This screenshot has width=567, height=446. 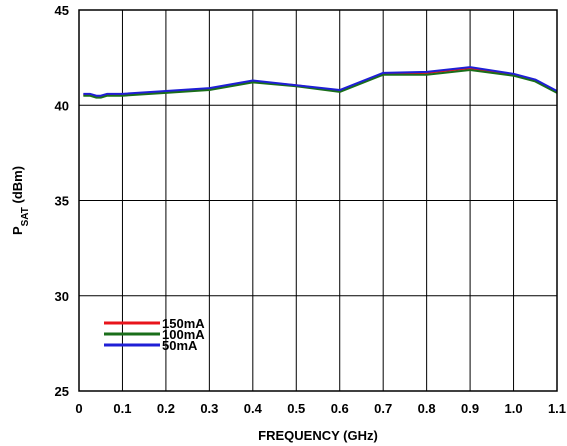 I want to click on legend-label-50mA: 50mA, so click(x=180, y=345).